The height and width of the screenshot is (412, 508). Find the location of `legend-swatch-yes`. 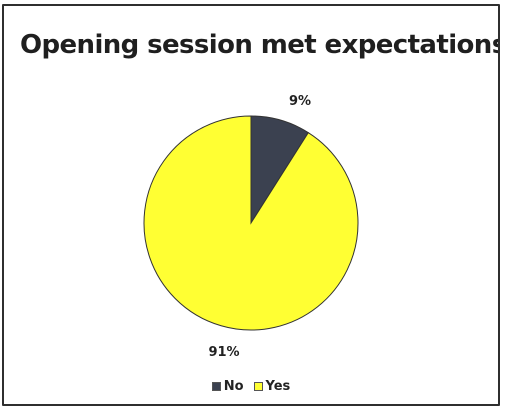

legend-swatch-yes is located at coordinates (258, 386).